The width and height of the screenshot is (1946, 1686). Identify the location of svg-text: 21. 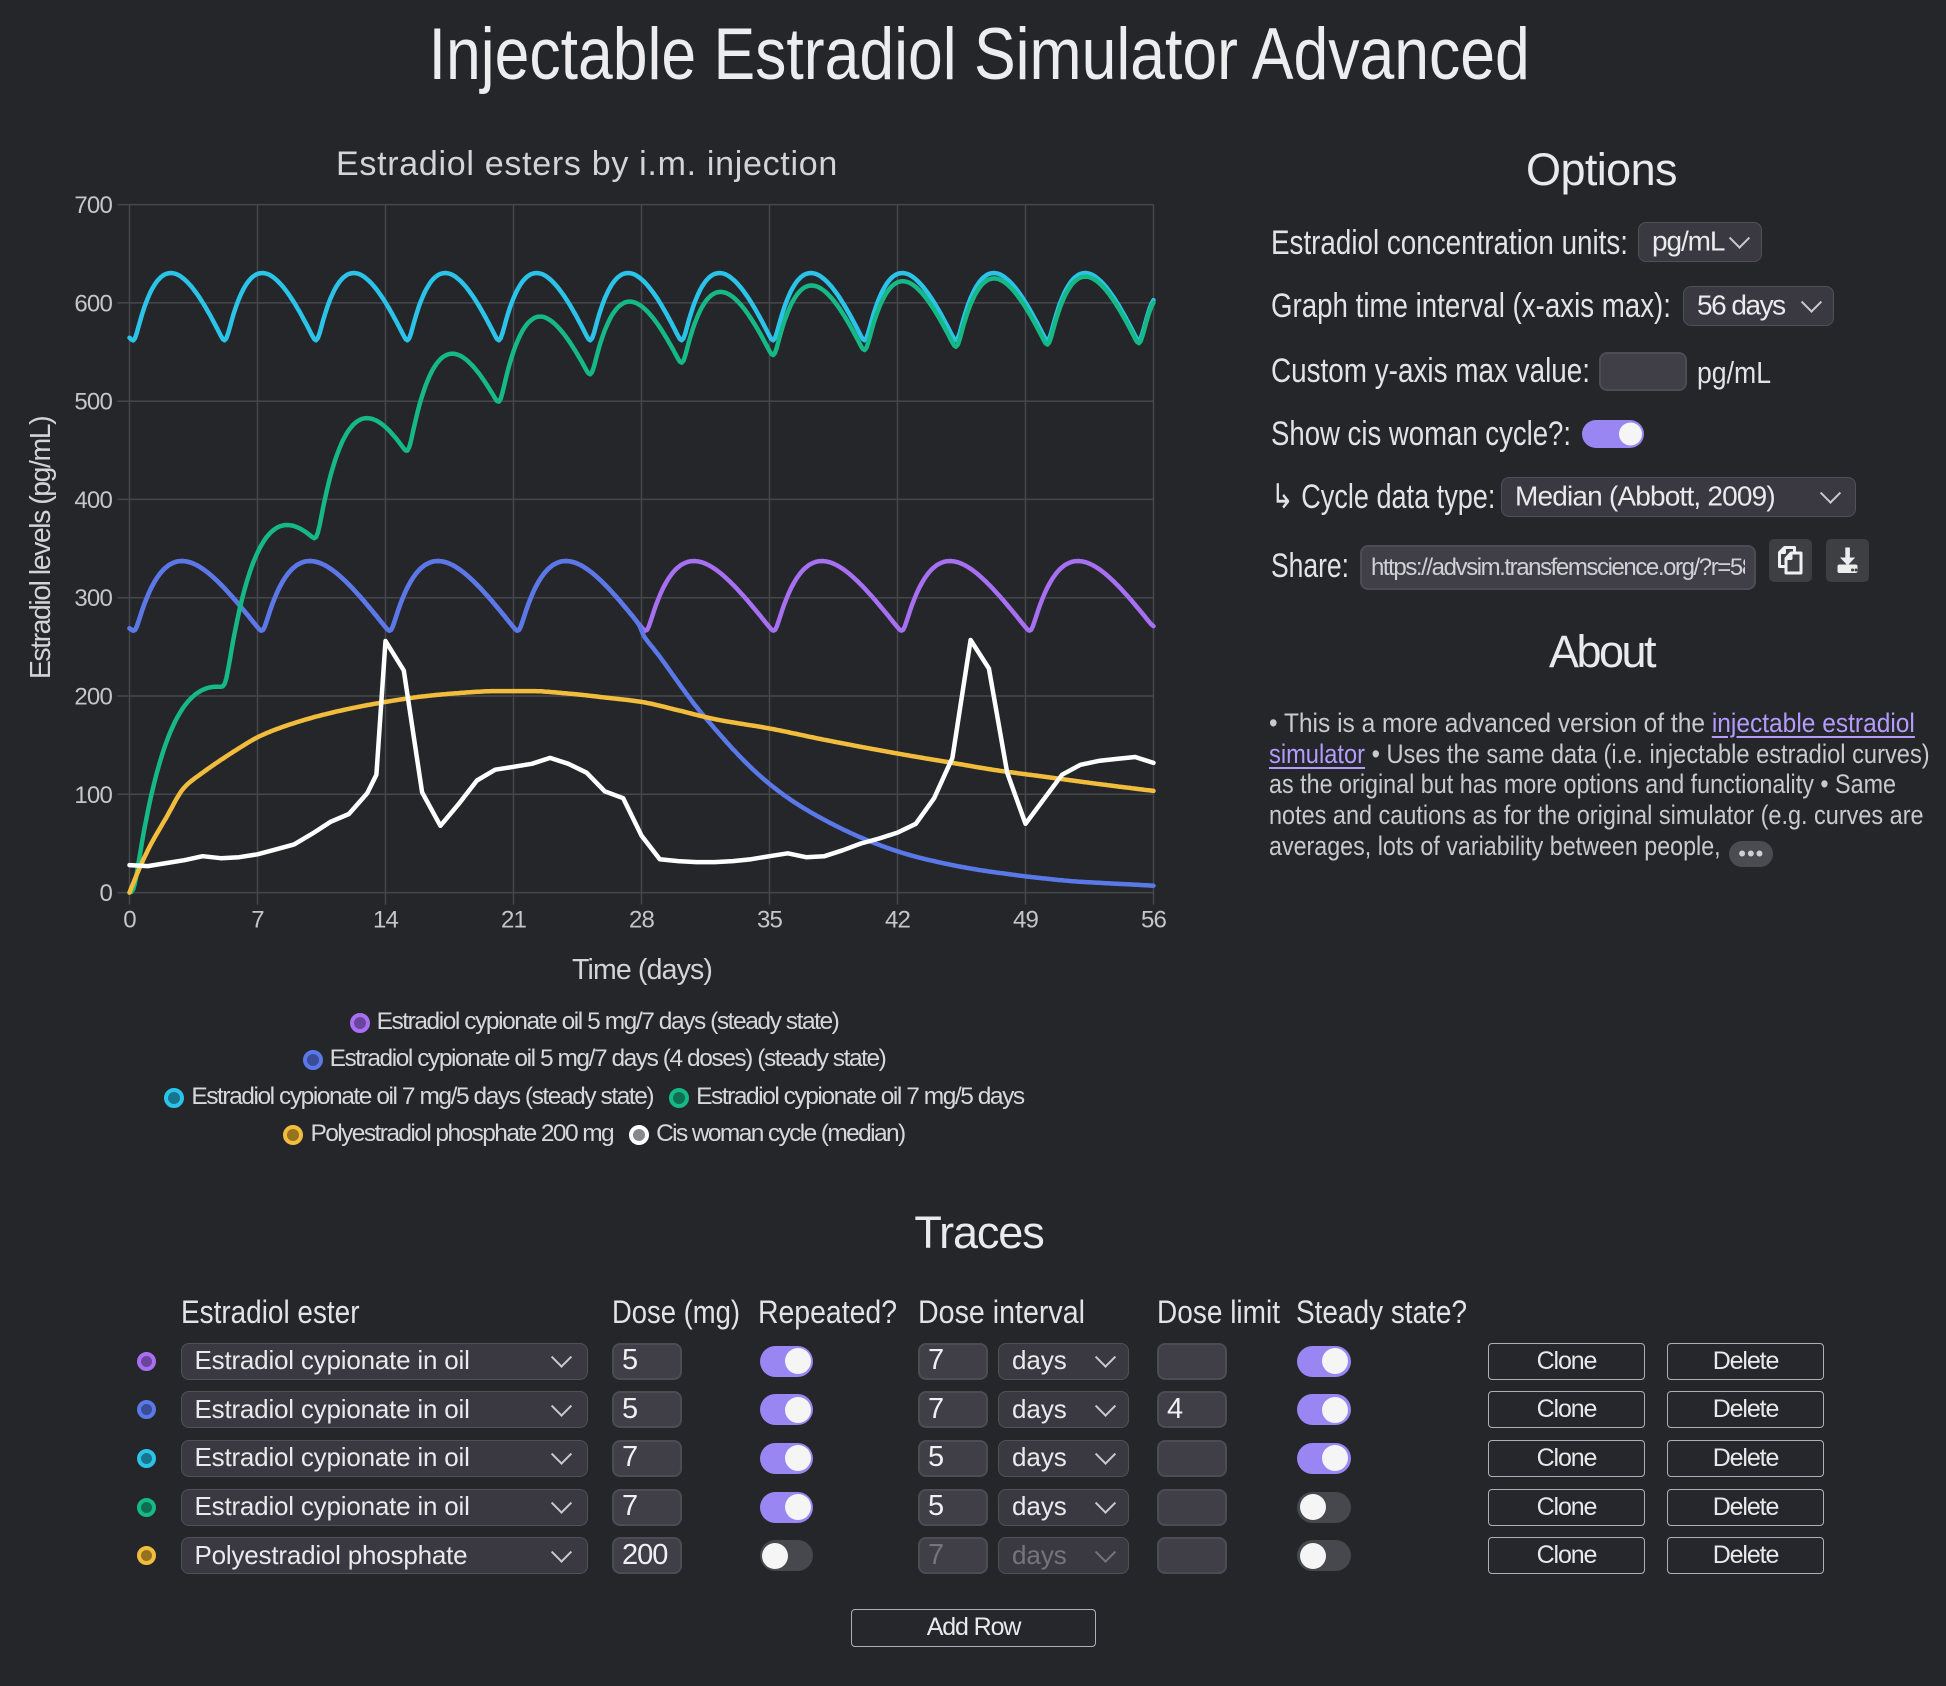
(514, 919).